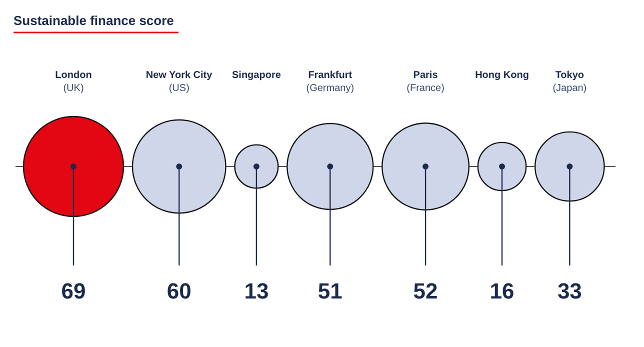 This screenshot has width=644, height=347. What do you see at coordinates (73, 291) in the screenshot?
I see `data-label: 69` at bounding box center [73, 291].